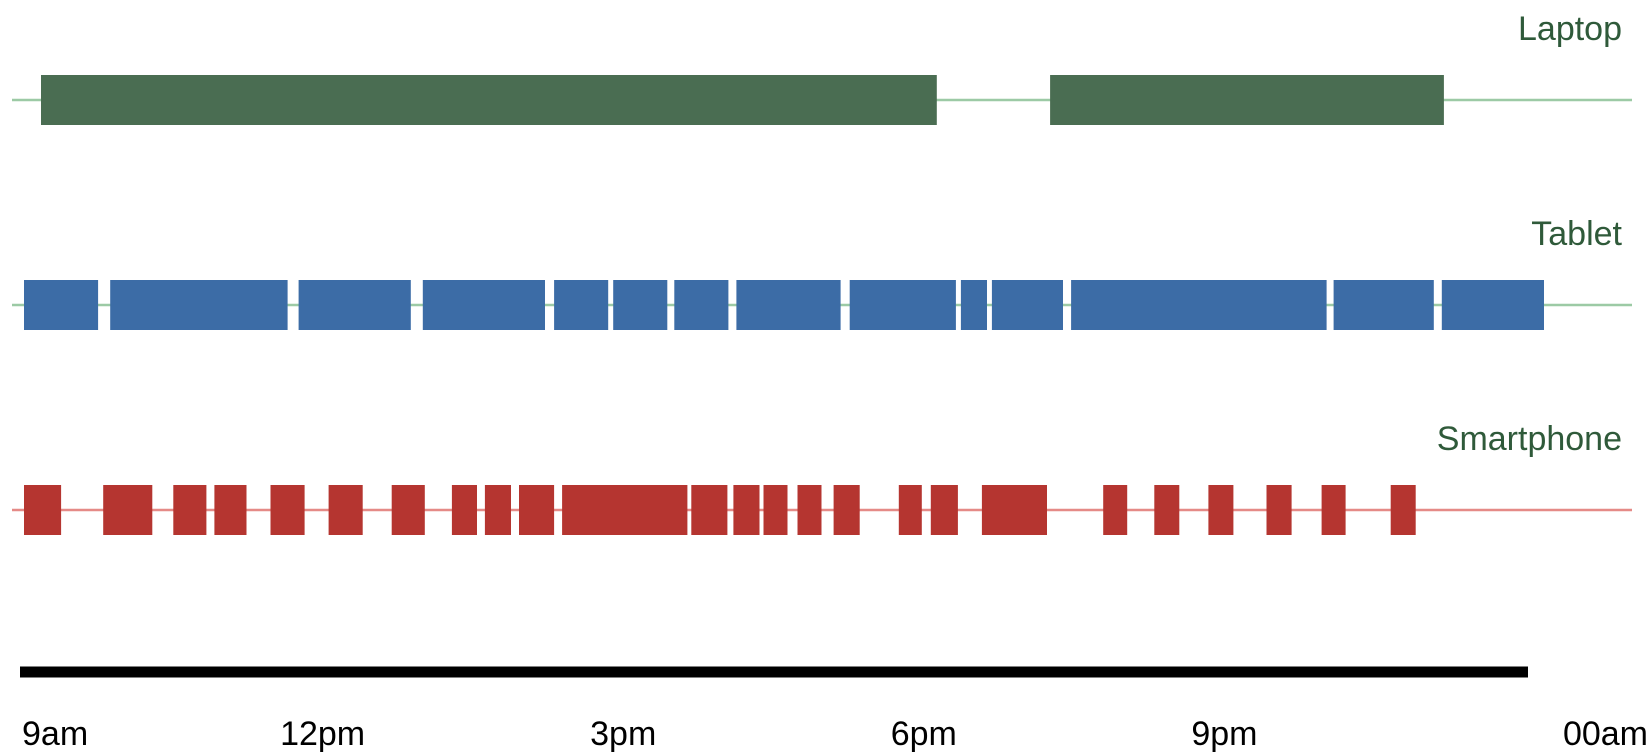 This screenshot has height=755, width=1650. What do you see at coordinates (924, 734) in the screenshot?
I see `tick-label-6pm: 6pm` at bounding box center [924, 734].